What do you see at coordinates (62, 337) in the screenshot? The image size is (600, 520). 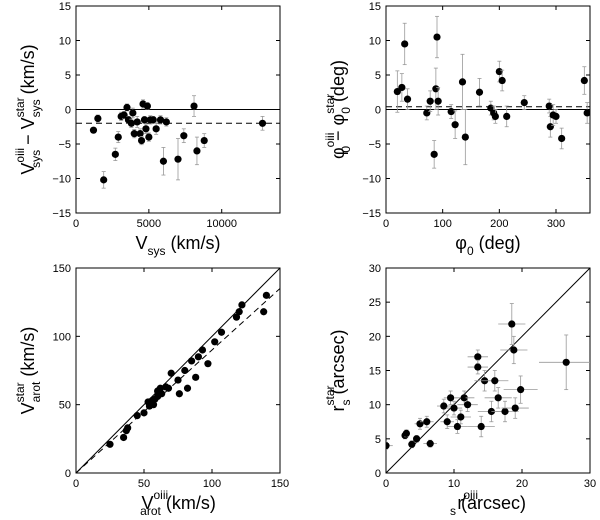 I see `y-tick-label: 100` at bounding box center [62, 337].